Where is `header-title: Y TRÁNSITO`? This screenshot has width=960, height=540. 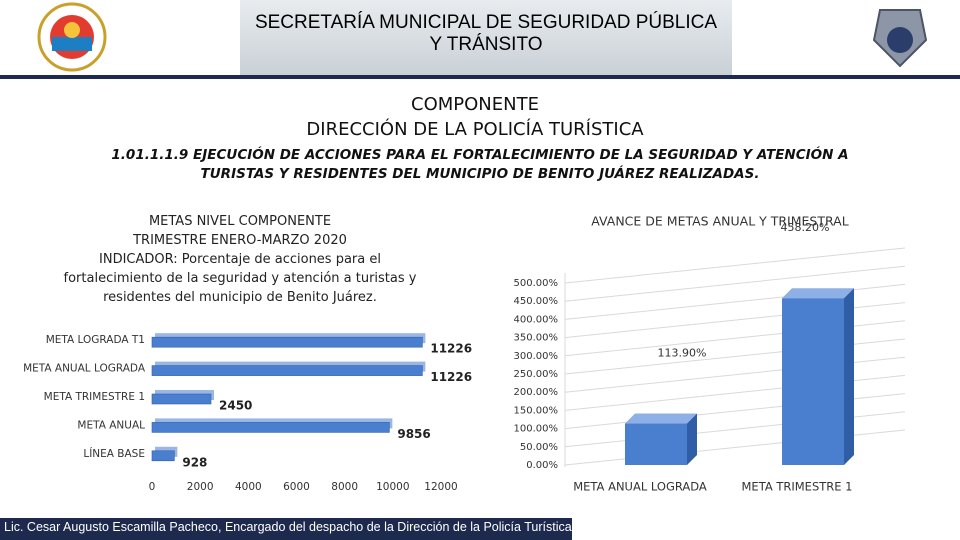
header-title: Y TRÁNSITO is located at coordinates (486, 44).